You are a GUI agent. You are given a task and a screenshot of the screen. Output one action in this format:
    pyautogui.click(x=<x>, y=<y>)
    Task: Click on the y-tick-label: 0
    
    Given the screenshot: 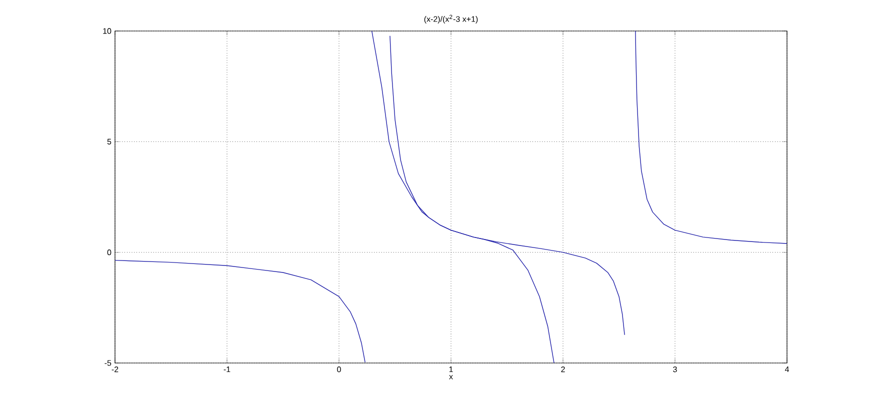 What is the action you would take?
    pyautogui.click(x=109, y=253)
    